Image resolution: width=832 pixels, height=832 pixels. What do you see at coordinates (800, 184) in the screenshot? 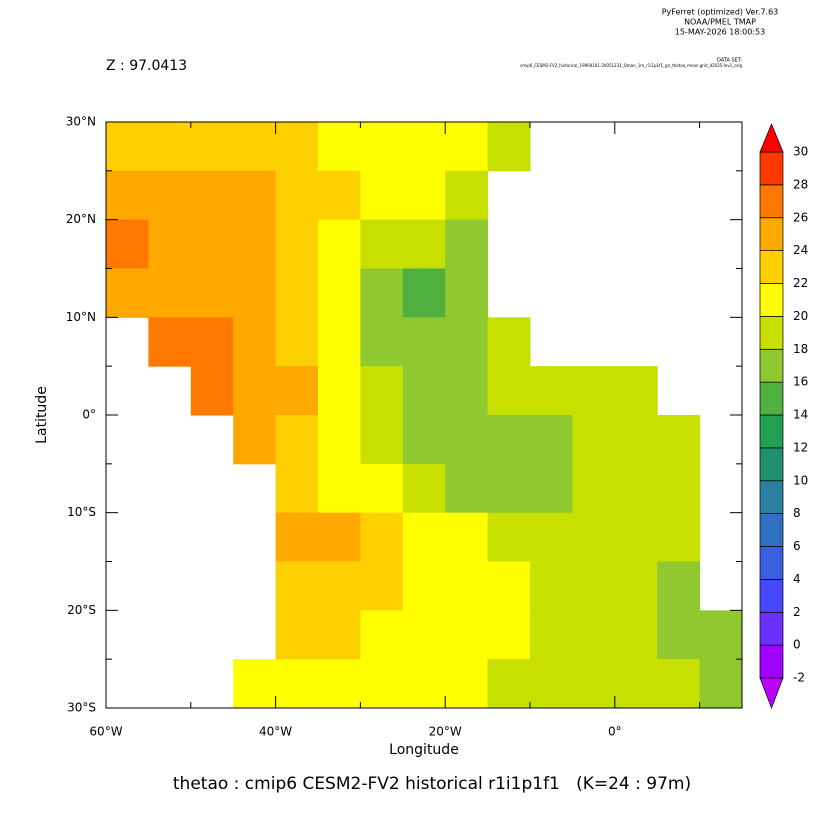
I see `colorbar-label: 28` at bounding box center [800, 184].